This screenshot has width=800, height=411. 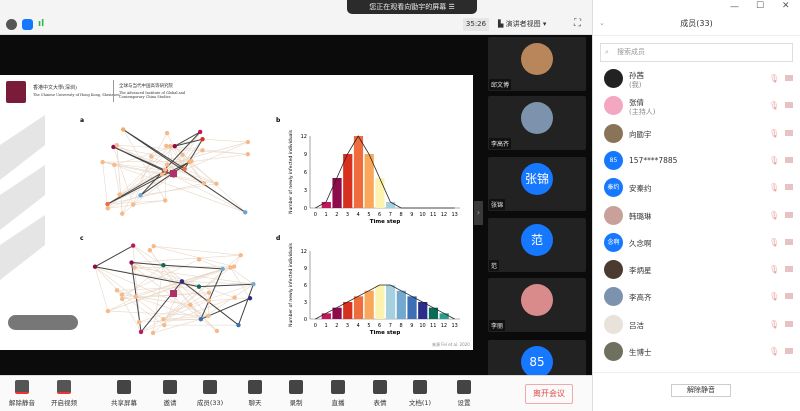 I want to click on slide-controls, so click(x=43, y=322).